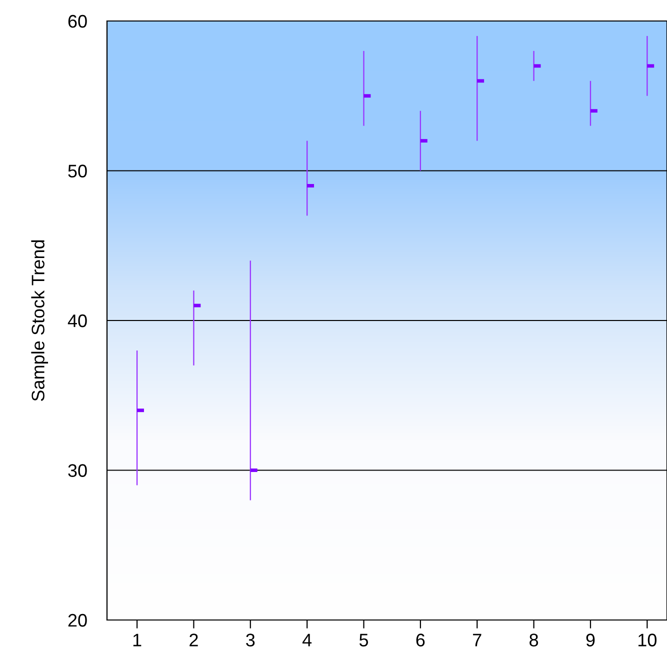  I want to click on y-tick-label: 20, so click(77, 620).